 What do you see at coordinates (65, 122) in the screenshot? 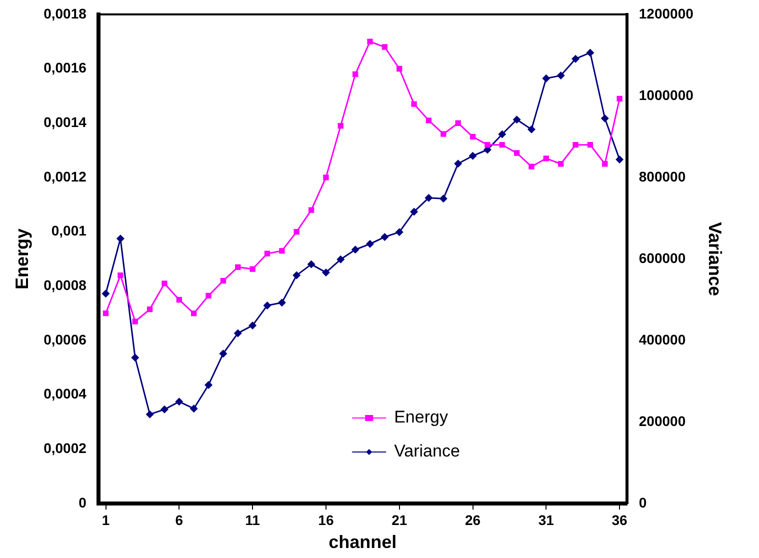
I see `y-tick-label: 0,0014` at bounding box center [65, 122].